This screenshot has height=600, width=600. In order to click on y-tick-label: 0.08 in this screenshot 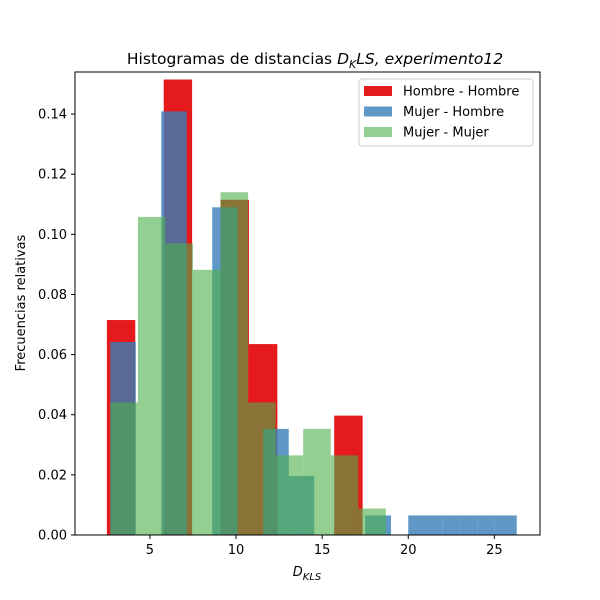, I will do `click(52, 295)`.